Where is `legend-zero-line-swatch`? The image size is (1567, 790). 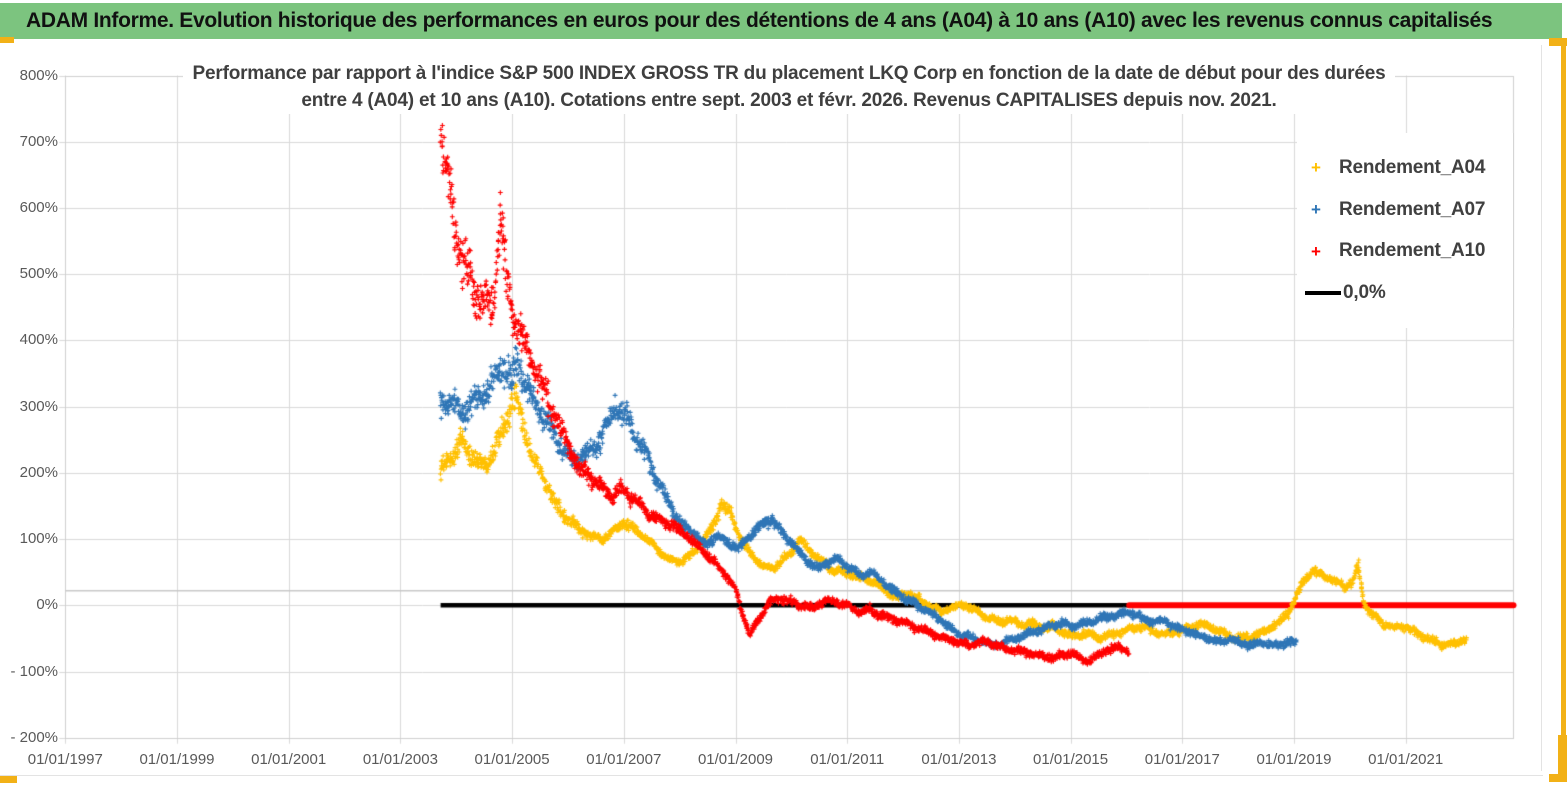 legend-zero-line-swatch is located at coordinates (1323, 293).